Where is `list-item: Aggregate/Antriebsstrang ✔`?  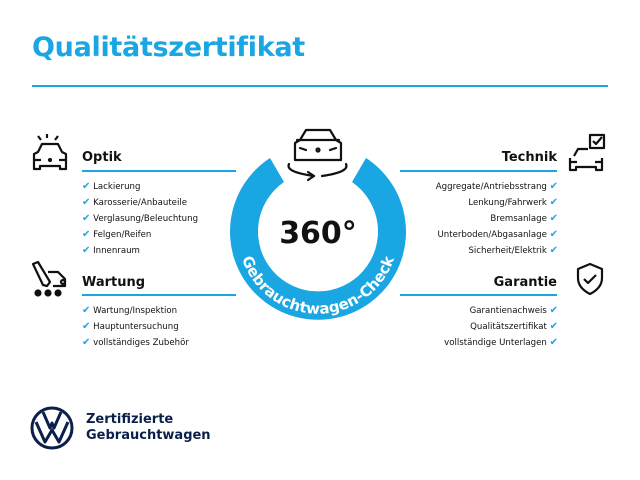
list-item: Aggregate/Antriebsstrang ✔ is located at coordinates (497, 187).